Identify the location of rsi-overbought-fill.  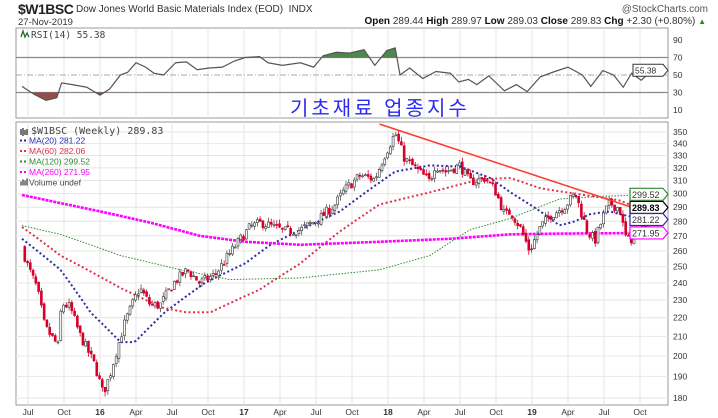
(389, 52).